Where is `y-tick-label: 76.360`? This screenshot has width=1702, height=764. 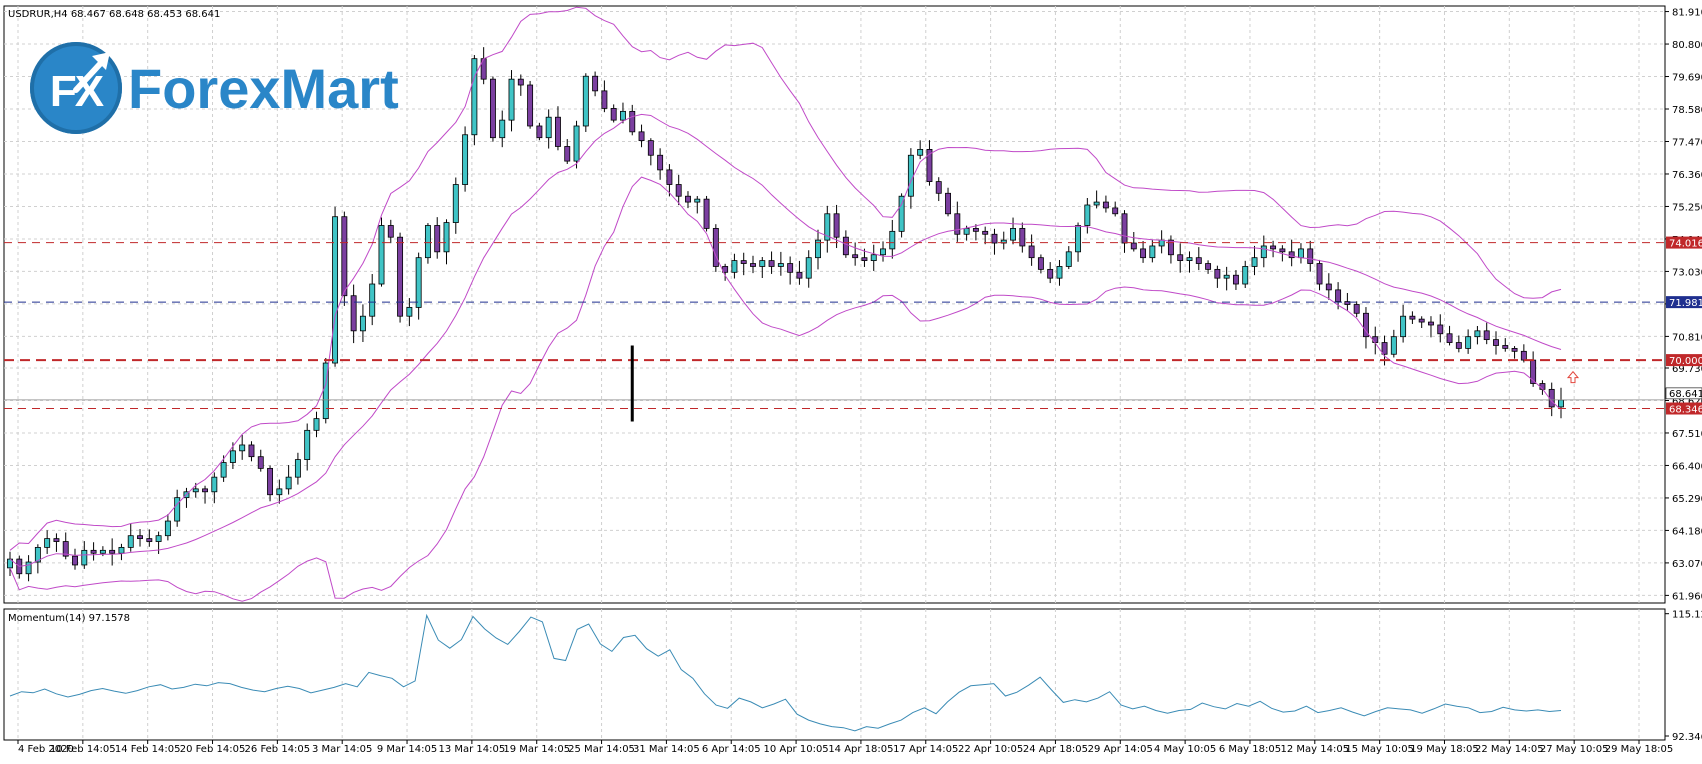 y-tick-label: 76.360 is located at coordinates (1687, 175).